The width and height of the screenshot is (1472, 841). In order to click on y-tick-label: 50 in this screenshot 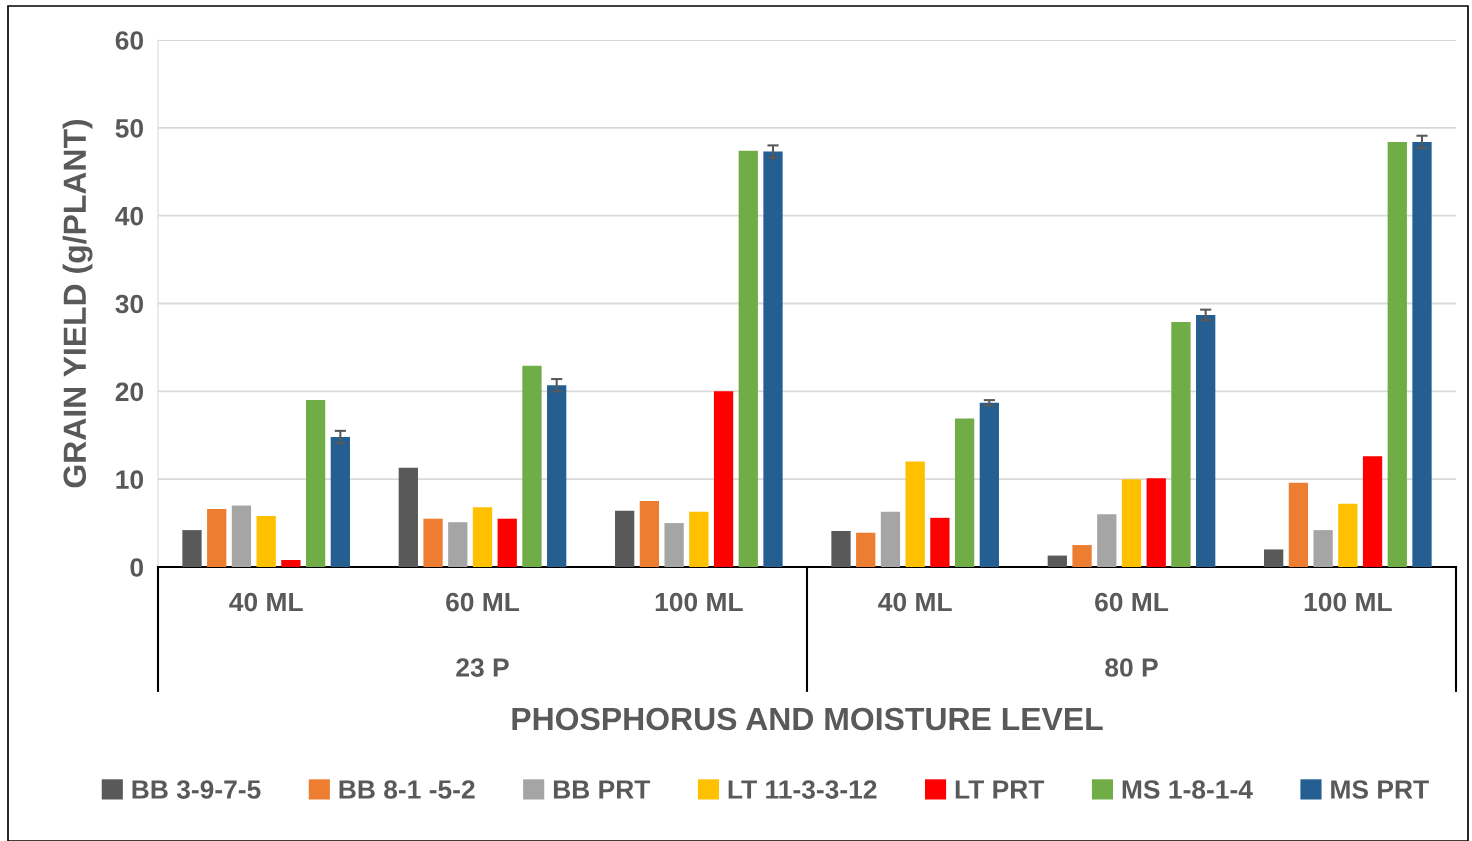, I will do `click(129, 128)`.